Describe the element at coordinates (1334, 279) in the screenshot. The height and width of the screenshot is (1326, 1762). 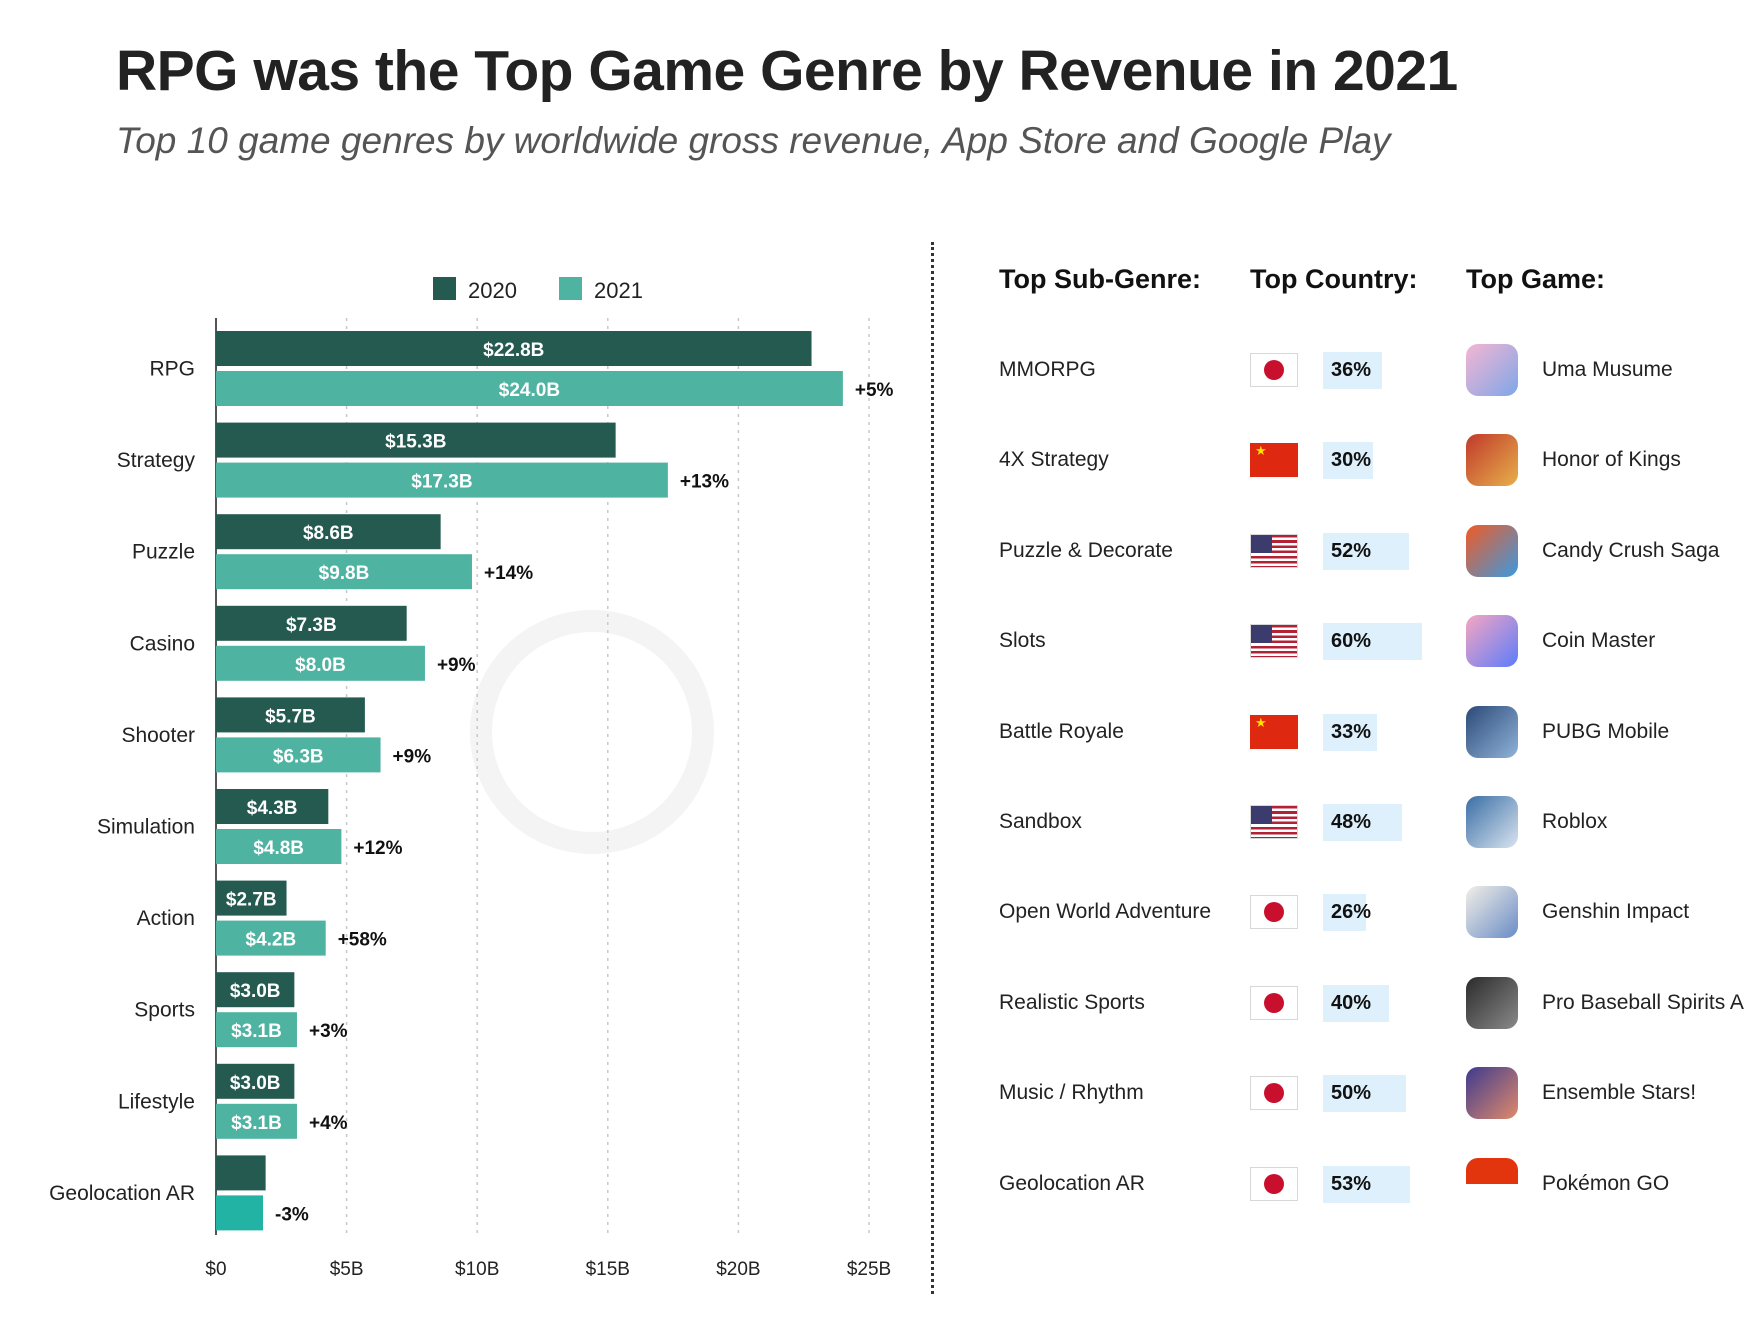
I see `header-country: Top Country:` at that location.